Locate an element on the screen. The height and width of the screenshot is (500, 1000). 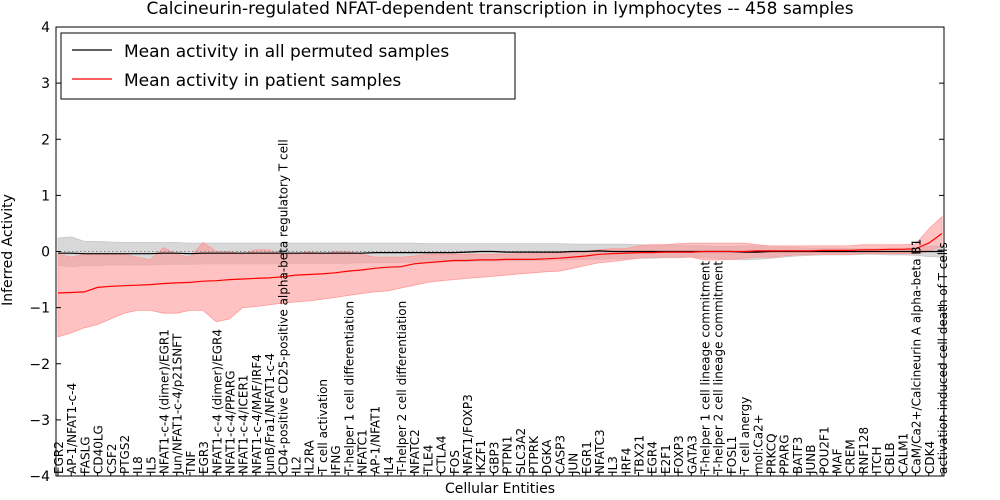
x-tick-label: IKZF1 is located at coordinates (481, 457).